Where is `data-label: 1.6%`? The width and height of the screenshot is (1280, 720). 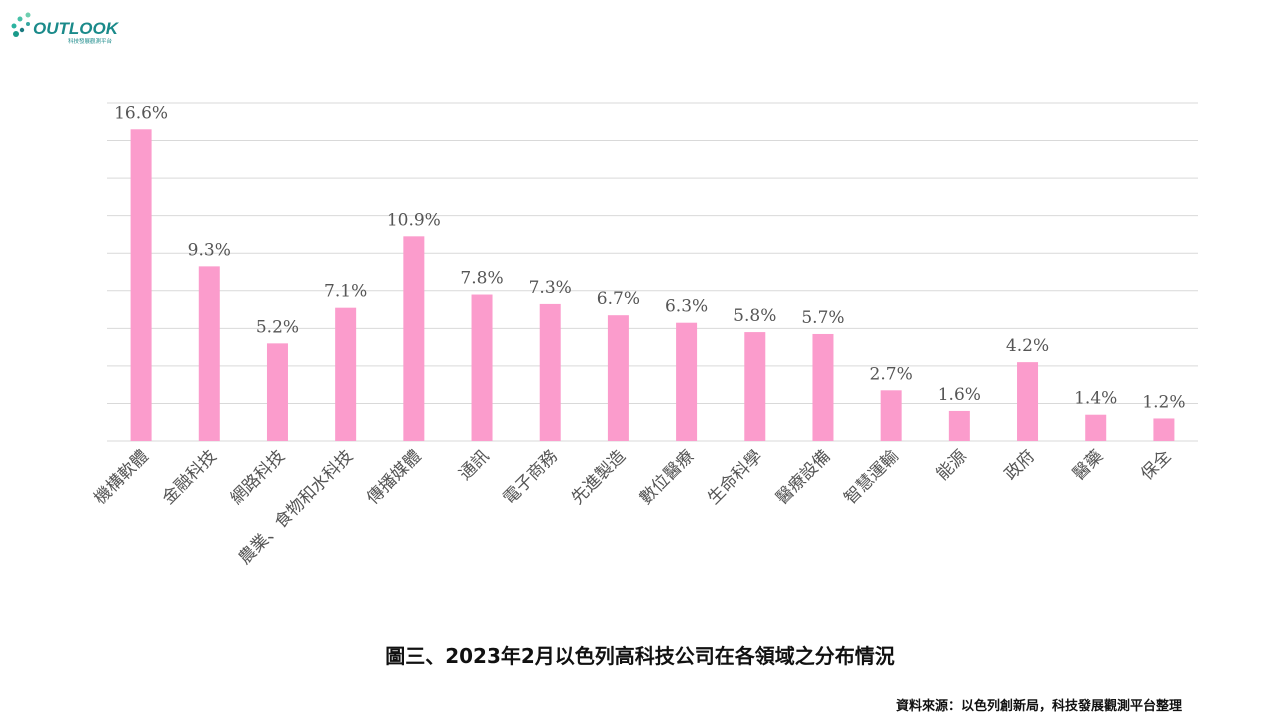 data-label: 1.6% is located at coordinates (959, 395).